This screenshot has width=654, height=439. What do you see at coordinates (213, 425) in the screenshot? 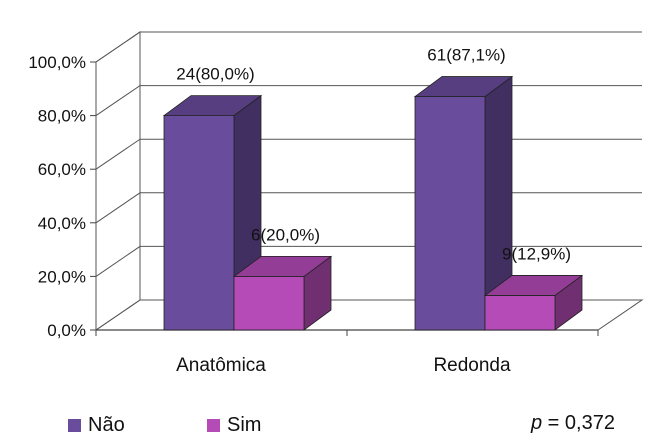
I see `legend-swatch-sim` at bounding box center [213, 425].